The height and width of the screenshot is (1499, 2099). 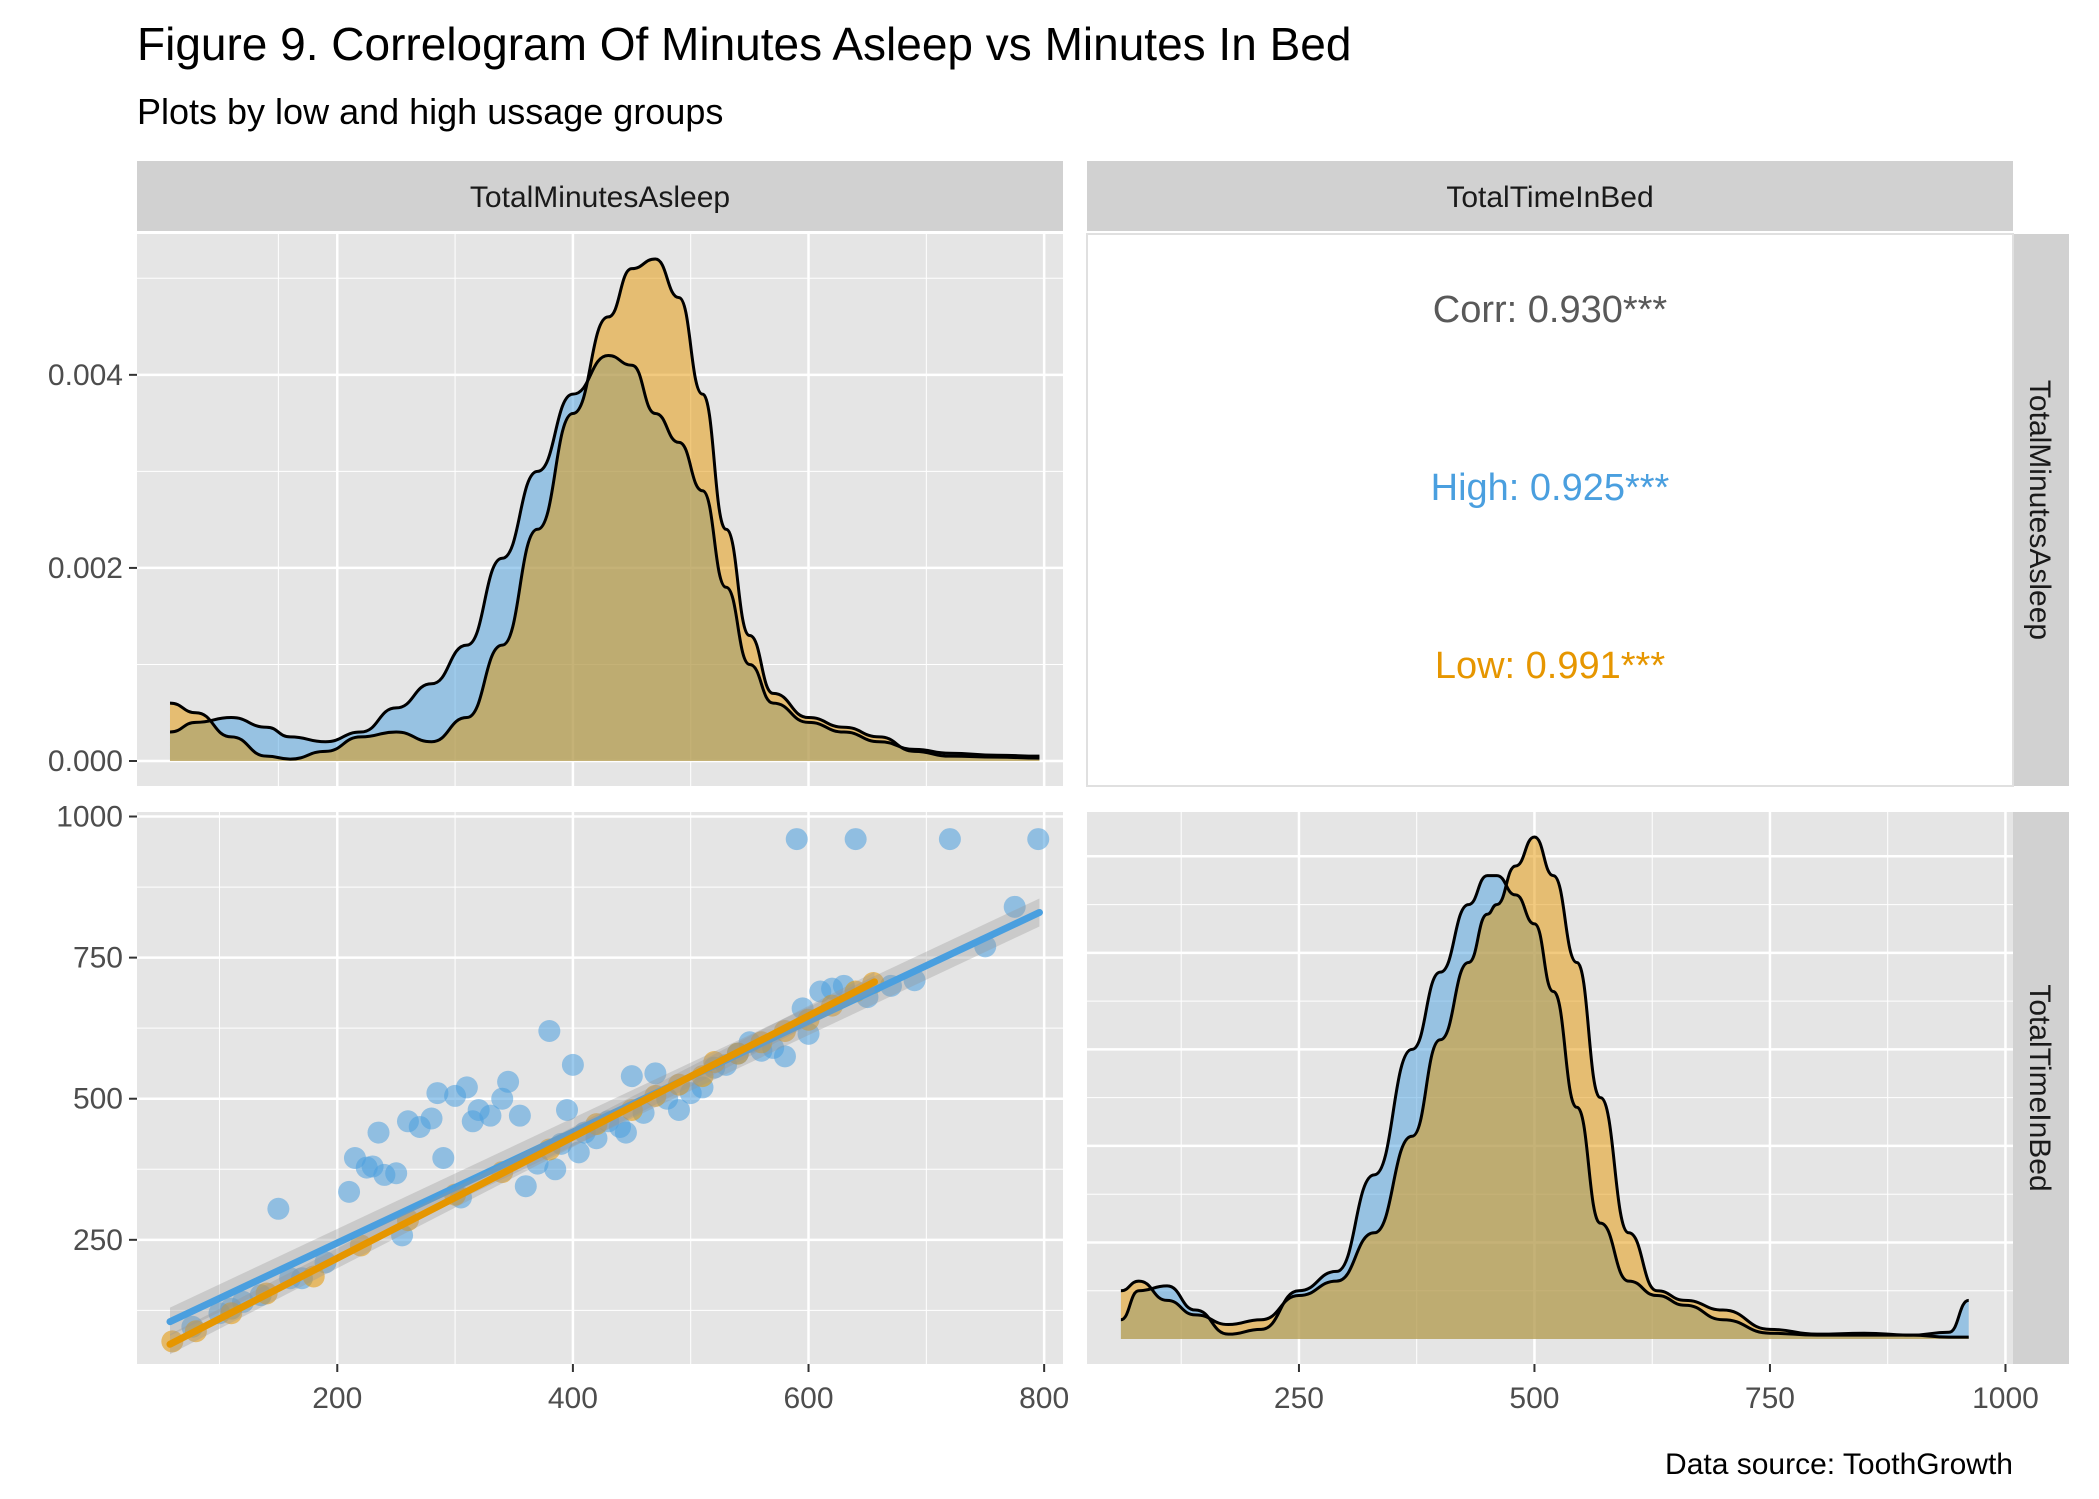 I want to click on x-tick-label: 800, so click(x=1044, y=1398).